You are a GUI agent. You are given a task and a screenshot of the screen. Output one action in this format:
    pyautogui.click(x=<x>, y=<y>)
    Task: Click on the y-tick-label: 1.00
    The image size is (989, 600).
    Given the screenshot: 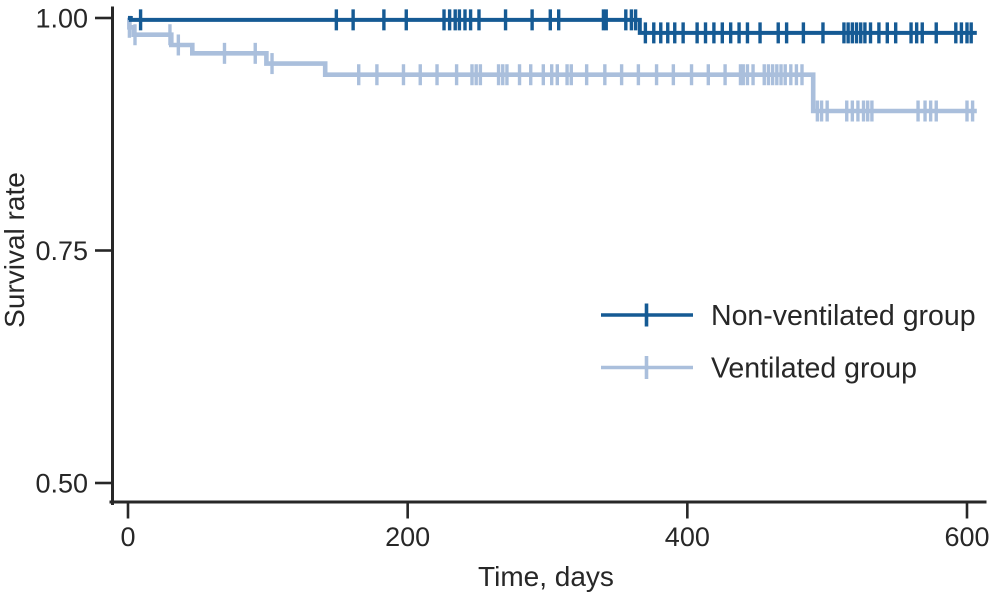 What is the action you would take?
    pyautogui.click(x=61, y=19)
    